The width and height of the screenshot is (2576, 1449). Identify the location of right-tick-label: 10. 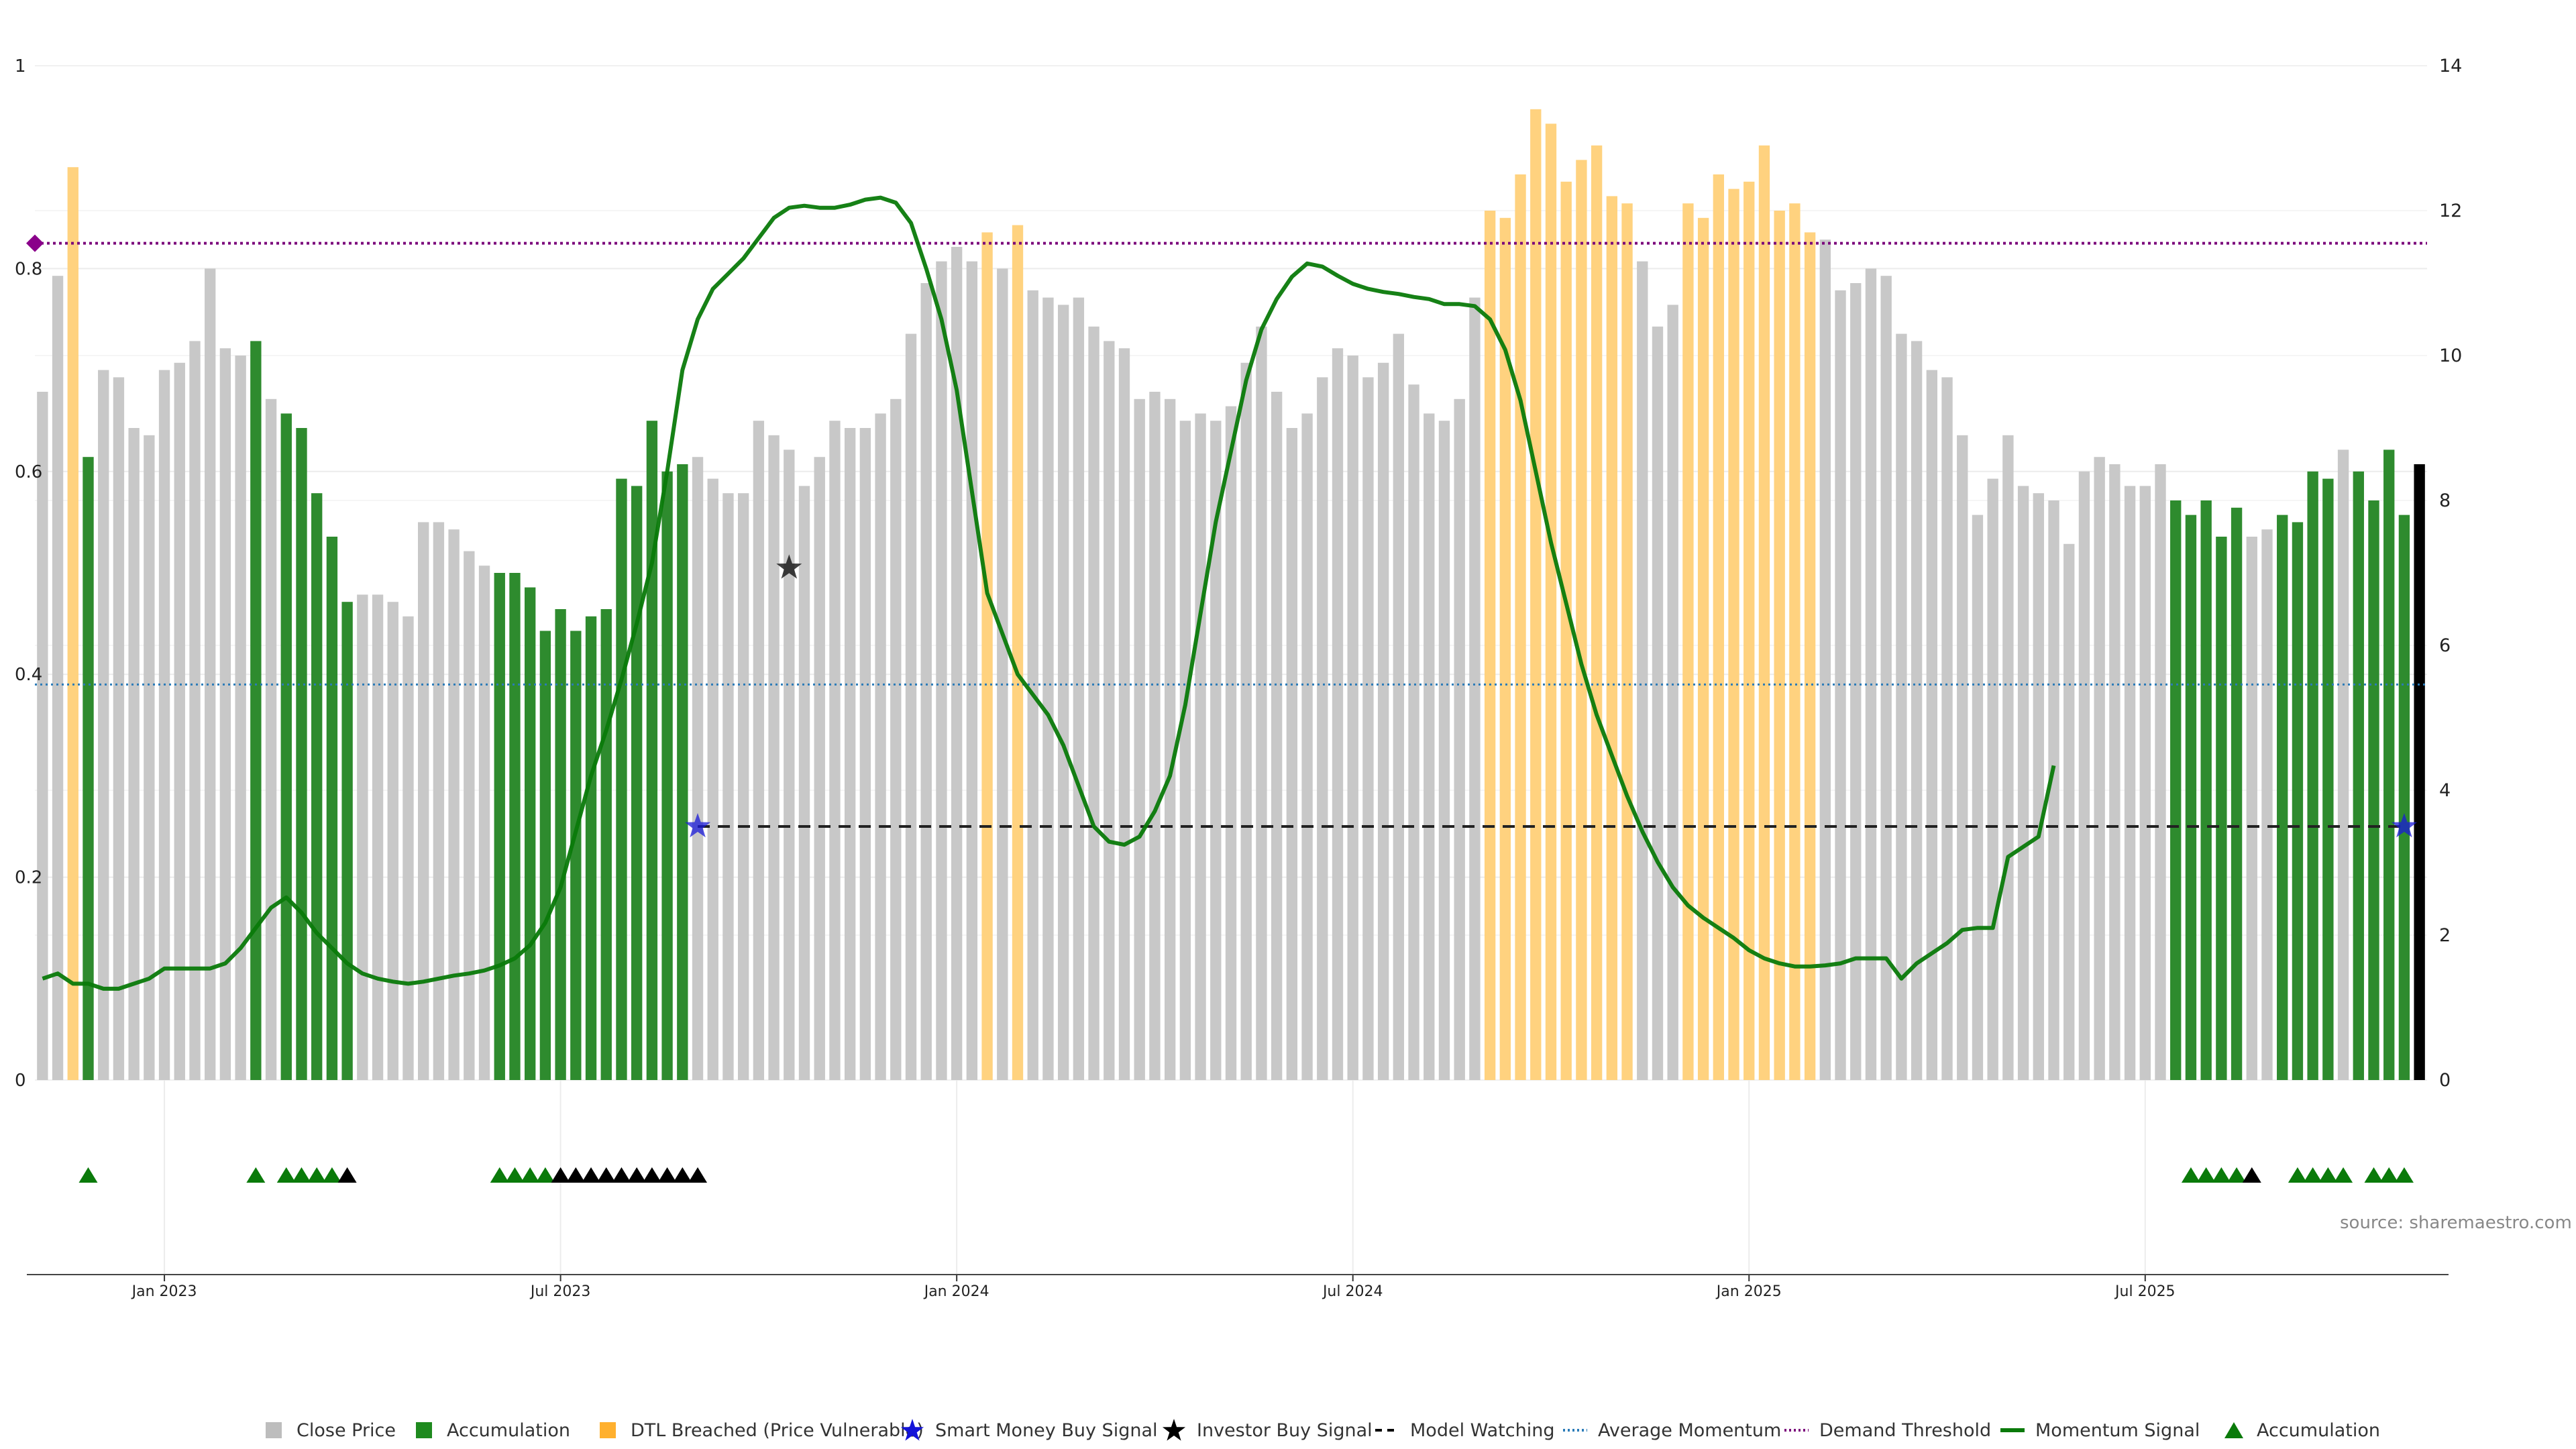
(2450, 355).